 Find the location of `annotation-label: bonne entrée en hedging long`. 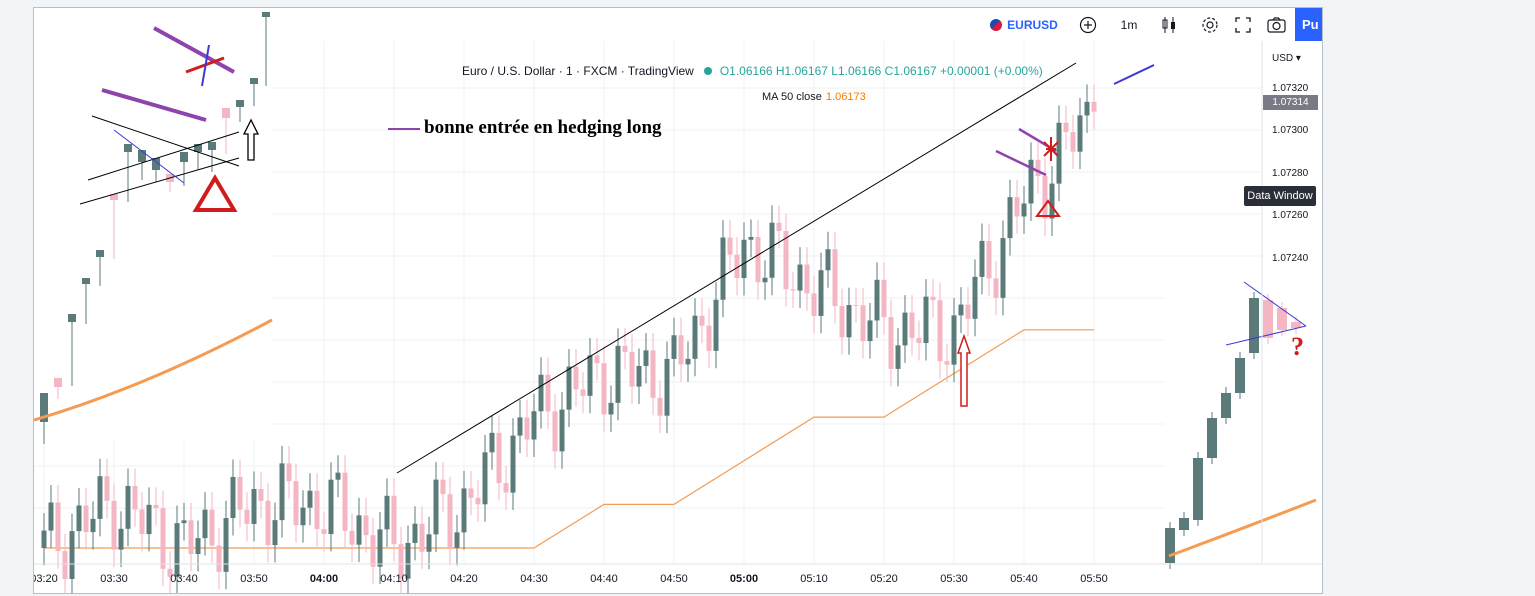

annotation-label: bonne entrée en hedging long is located at coordinates (543, 127).